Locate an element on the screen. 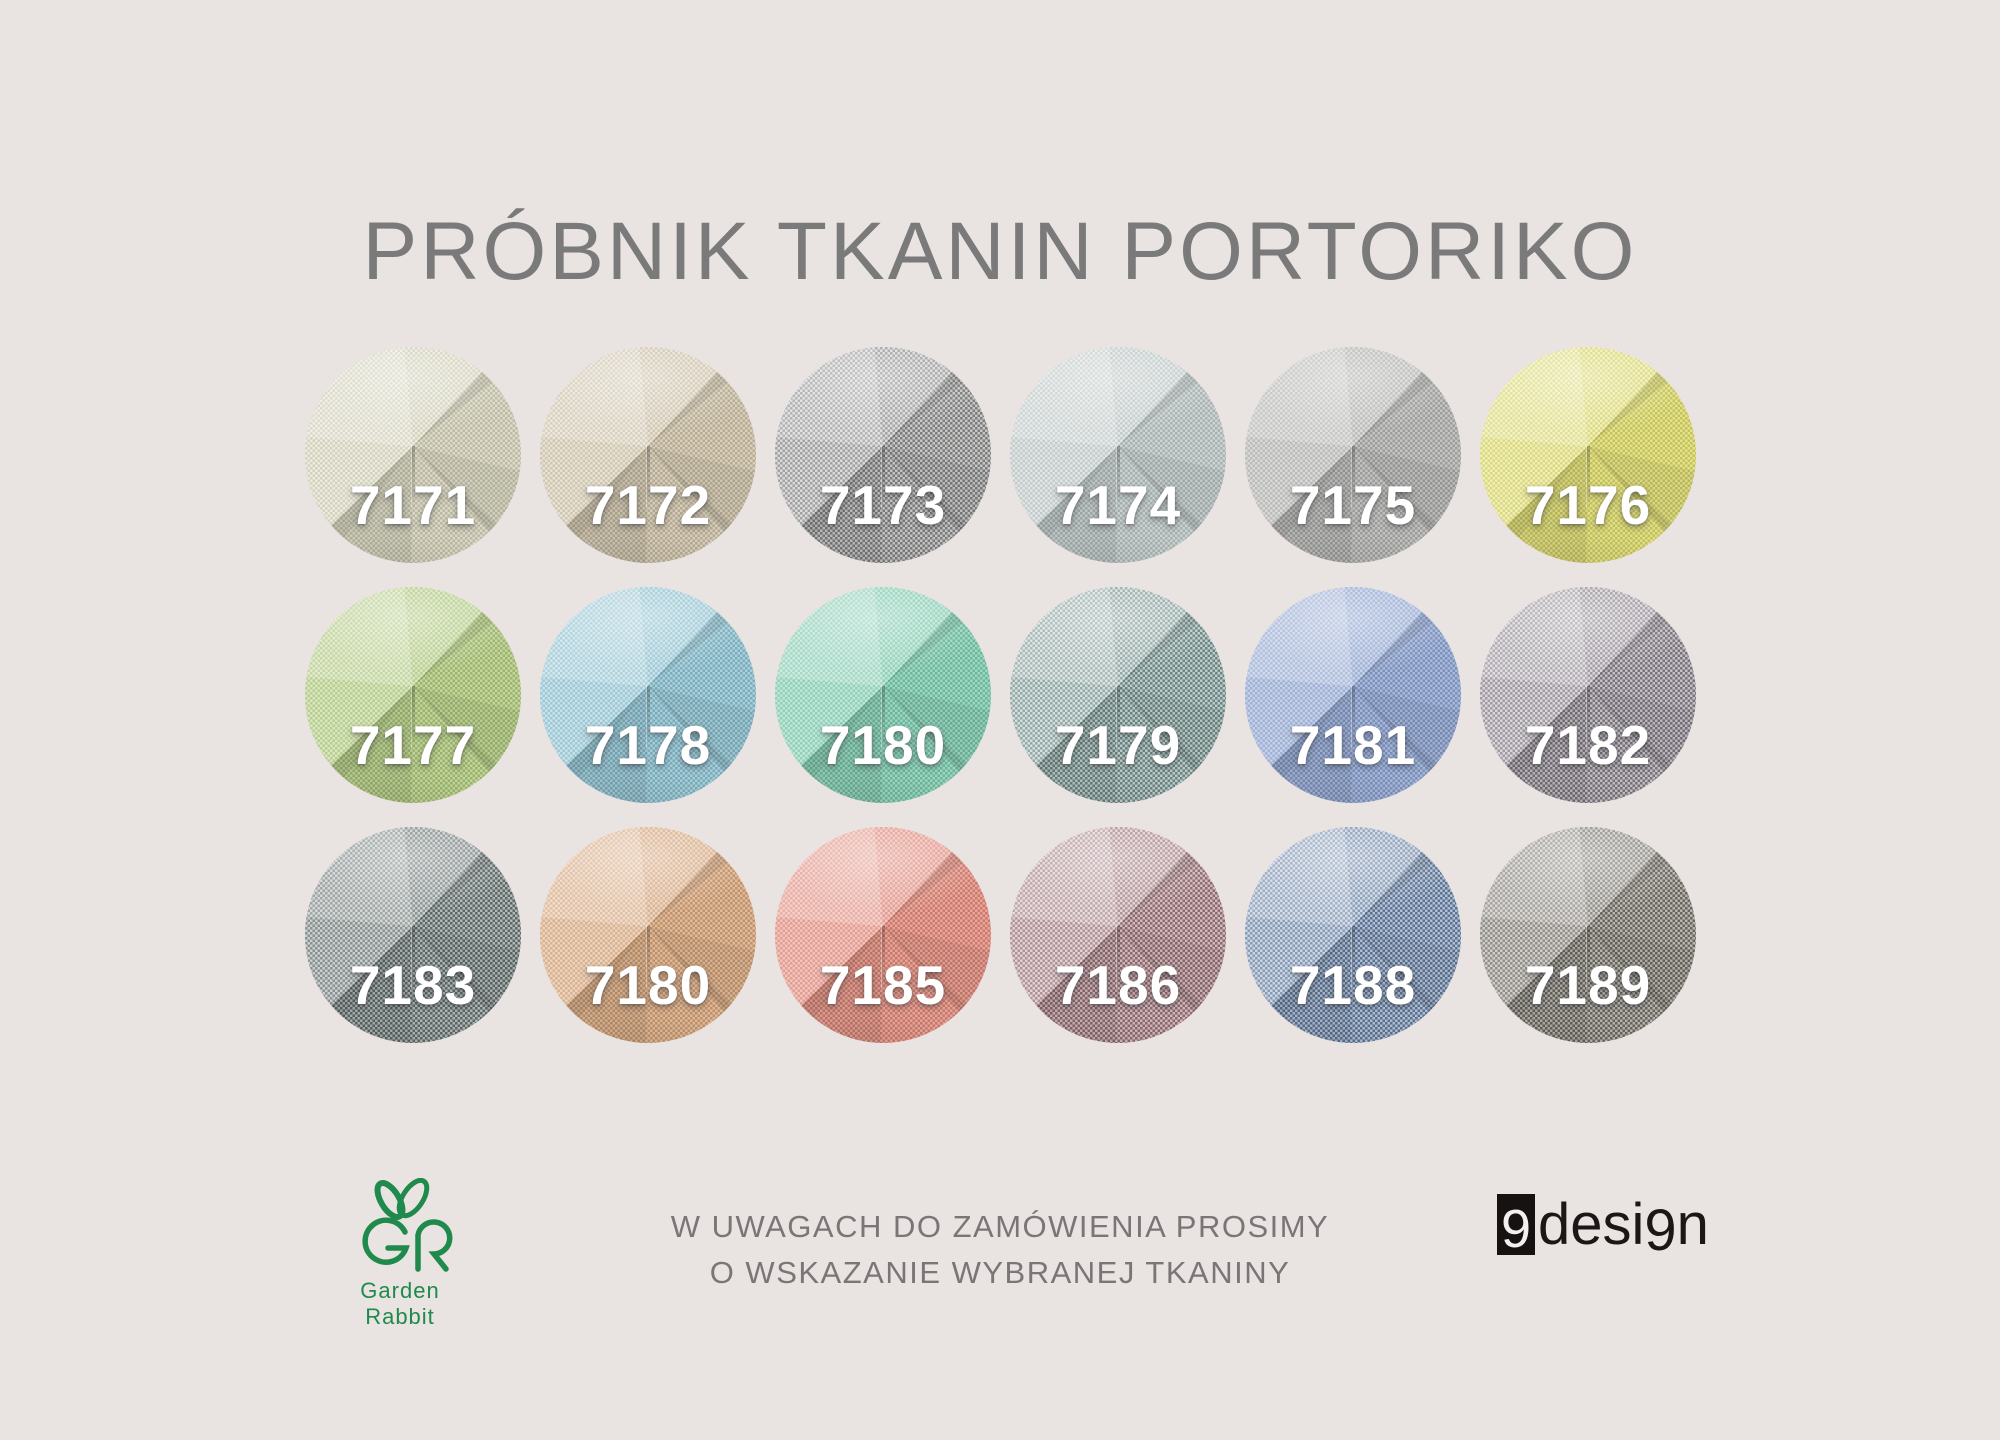 The image size is (2000, 1440). fabric-code-label: 7182 is located at coordinates (1588, 745).